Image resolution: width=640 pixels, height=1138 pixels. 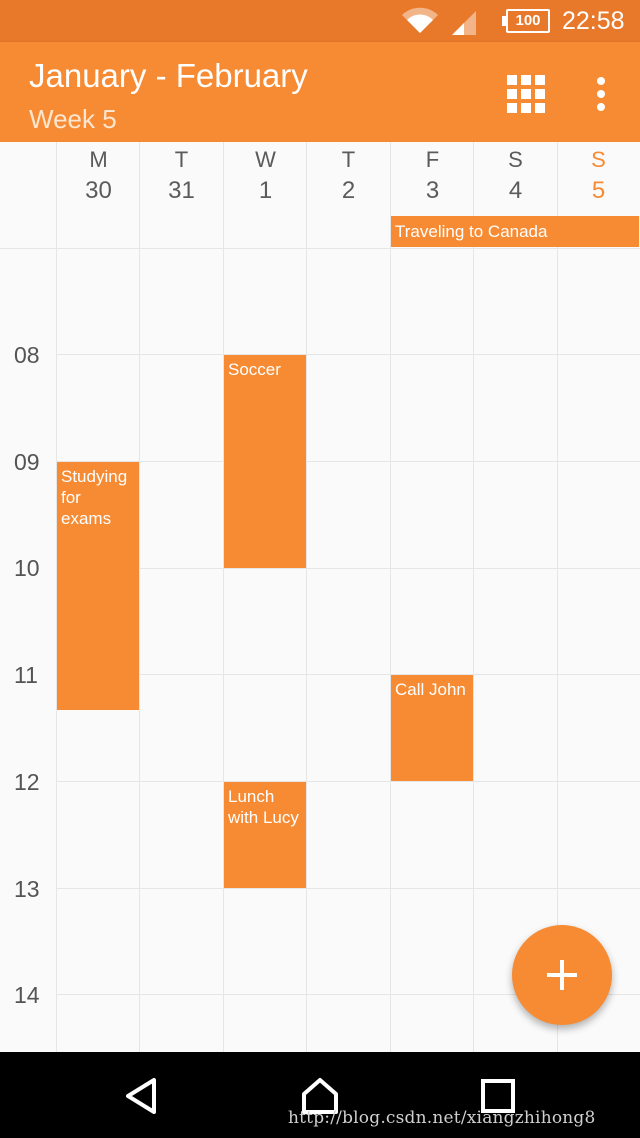 What do you see at coordinates (27, 568) in the screenshot?
I see `hour-label: 10` at bounding box center [27, 568].